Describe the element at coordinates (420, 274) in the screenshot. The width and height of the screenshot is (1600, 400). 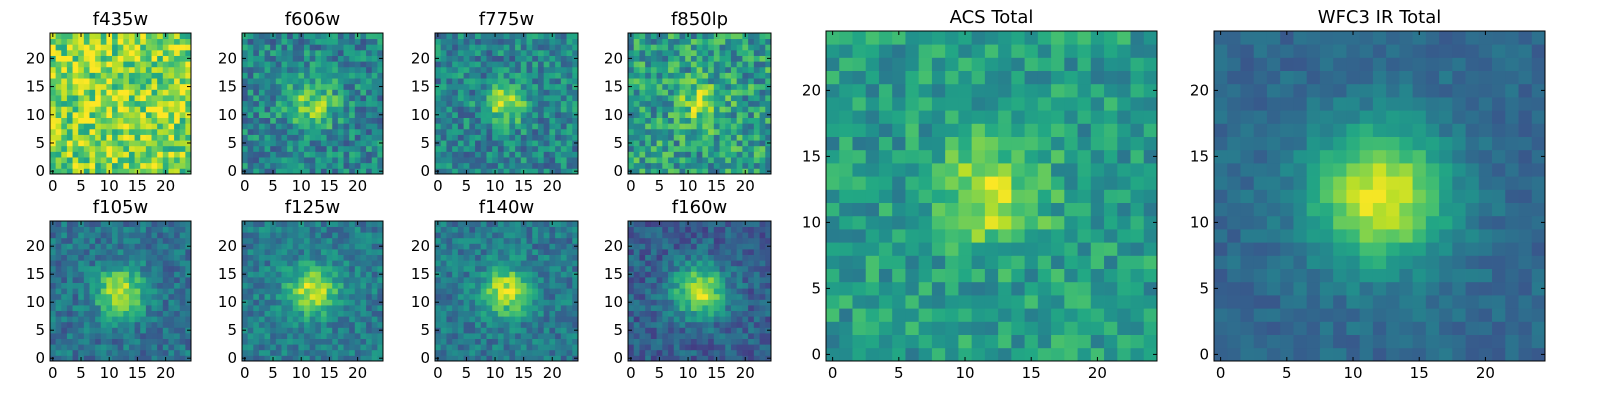
I see `y-tick-label: 15` at that location.